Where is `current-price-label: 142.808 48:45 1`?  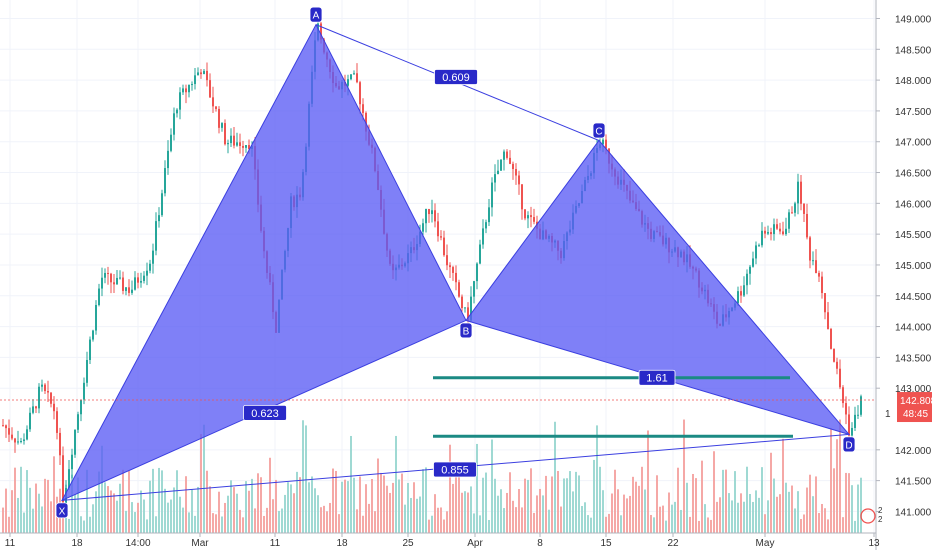 current-price-label: 142.808 48:45 1 is located at coordinates (466, 407).